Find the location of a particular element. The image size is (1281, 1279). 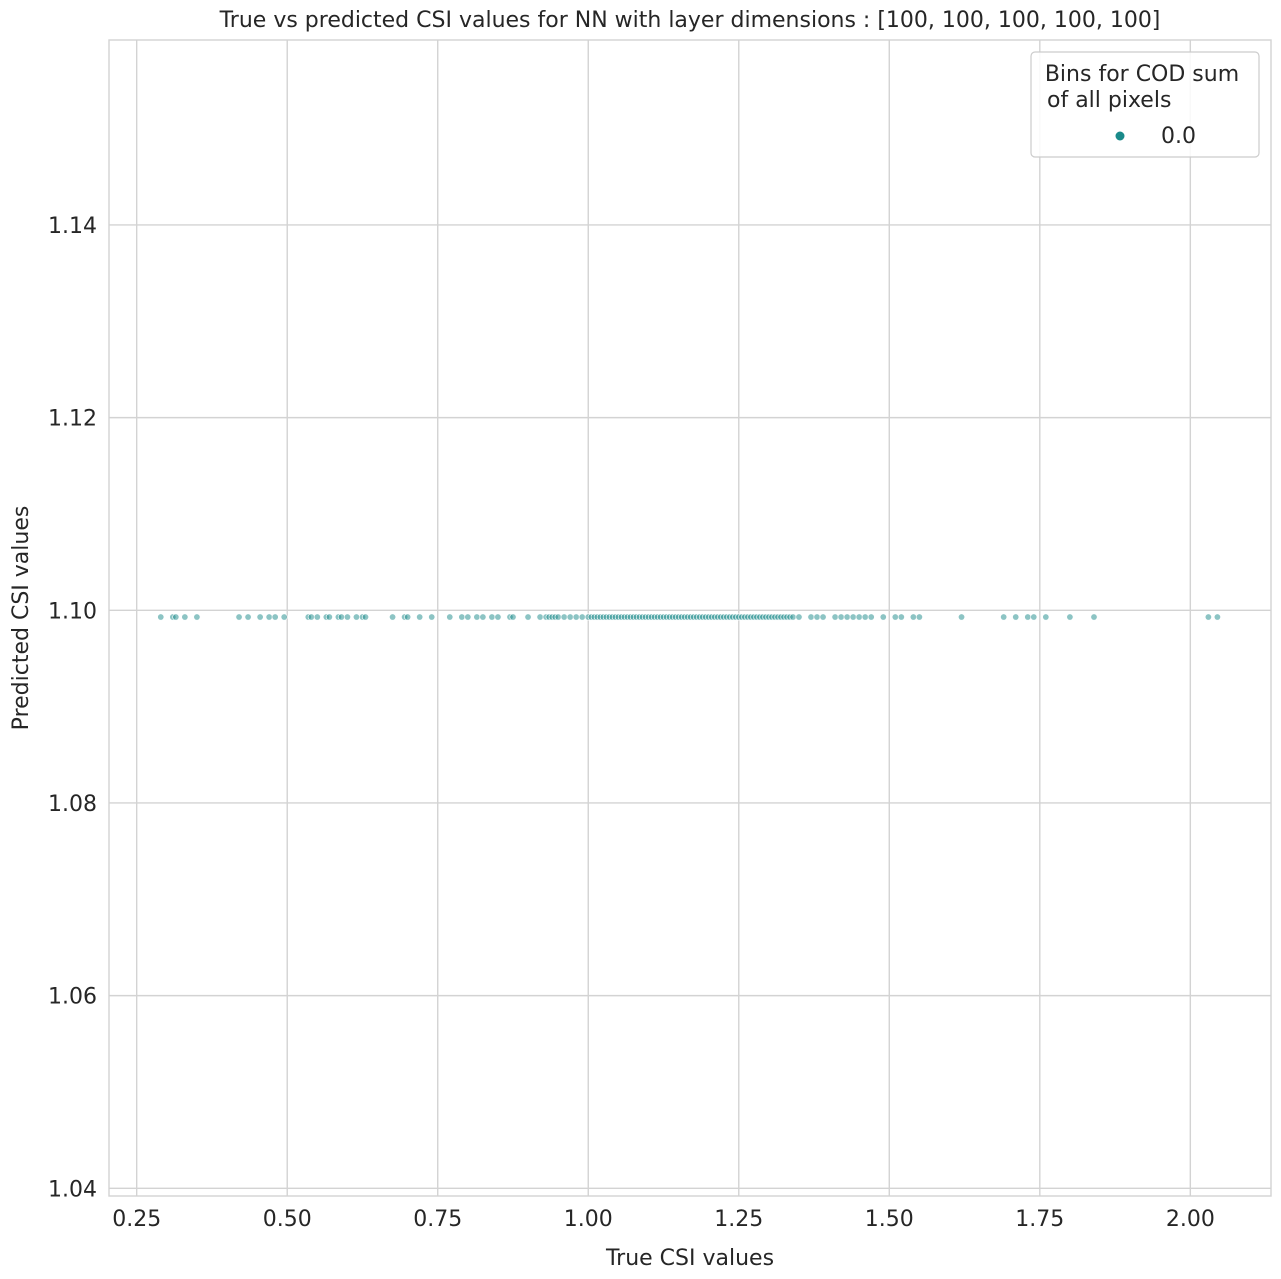

data-points is located at coordinates (689, 617).